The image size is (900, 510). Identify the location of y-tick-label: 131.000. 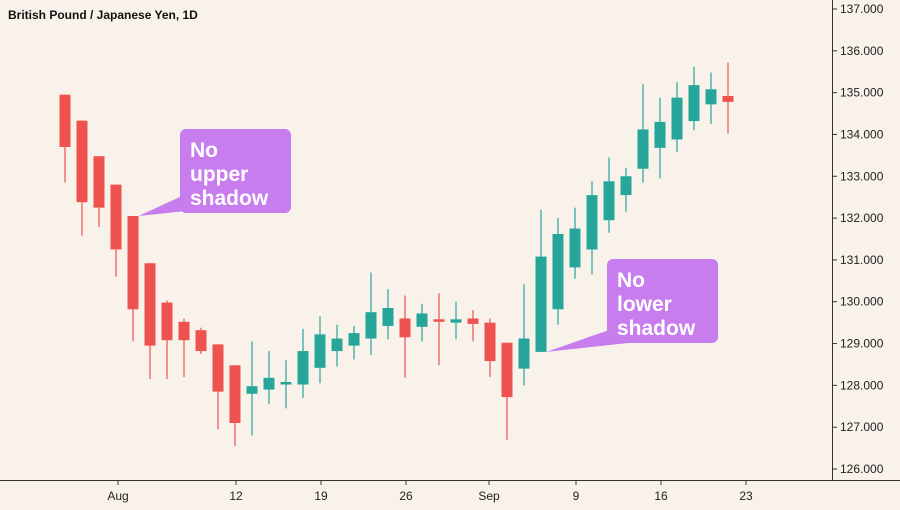
(862, 260).